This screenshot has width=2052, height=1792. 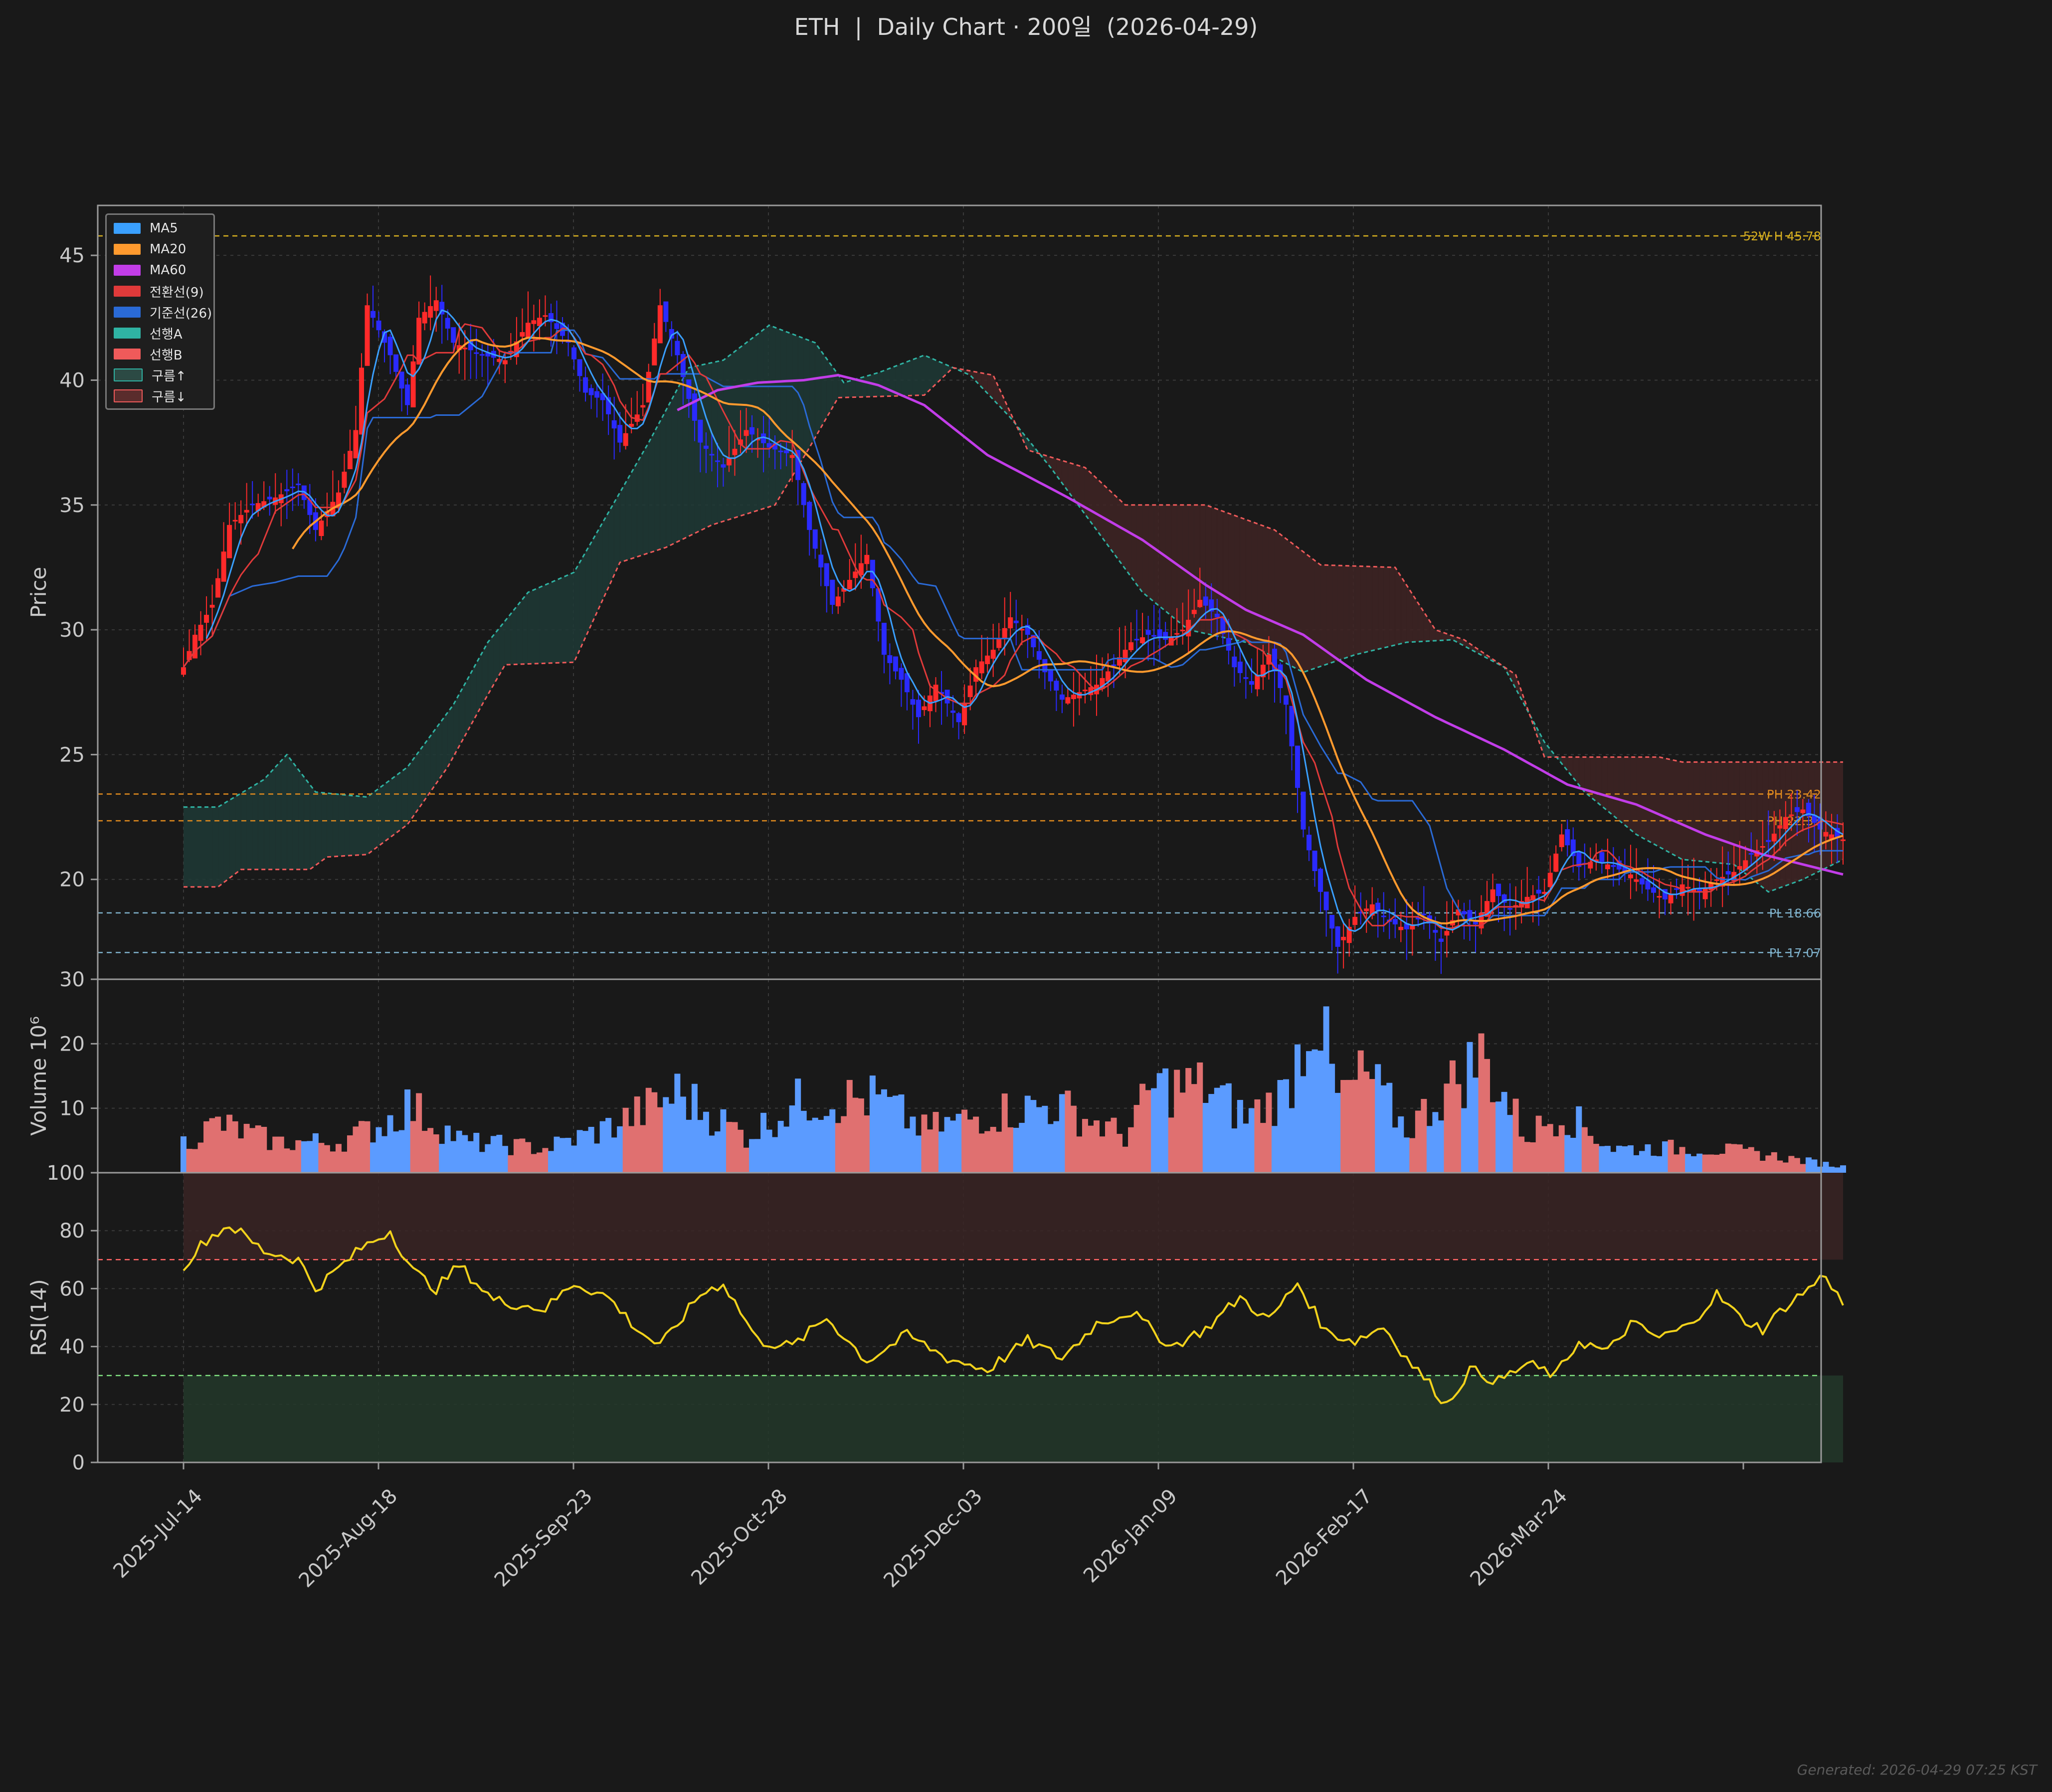 I want to click on legend-label: 기준선(26), so click(x=181, y=313).